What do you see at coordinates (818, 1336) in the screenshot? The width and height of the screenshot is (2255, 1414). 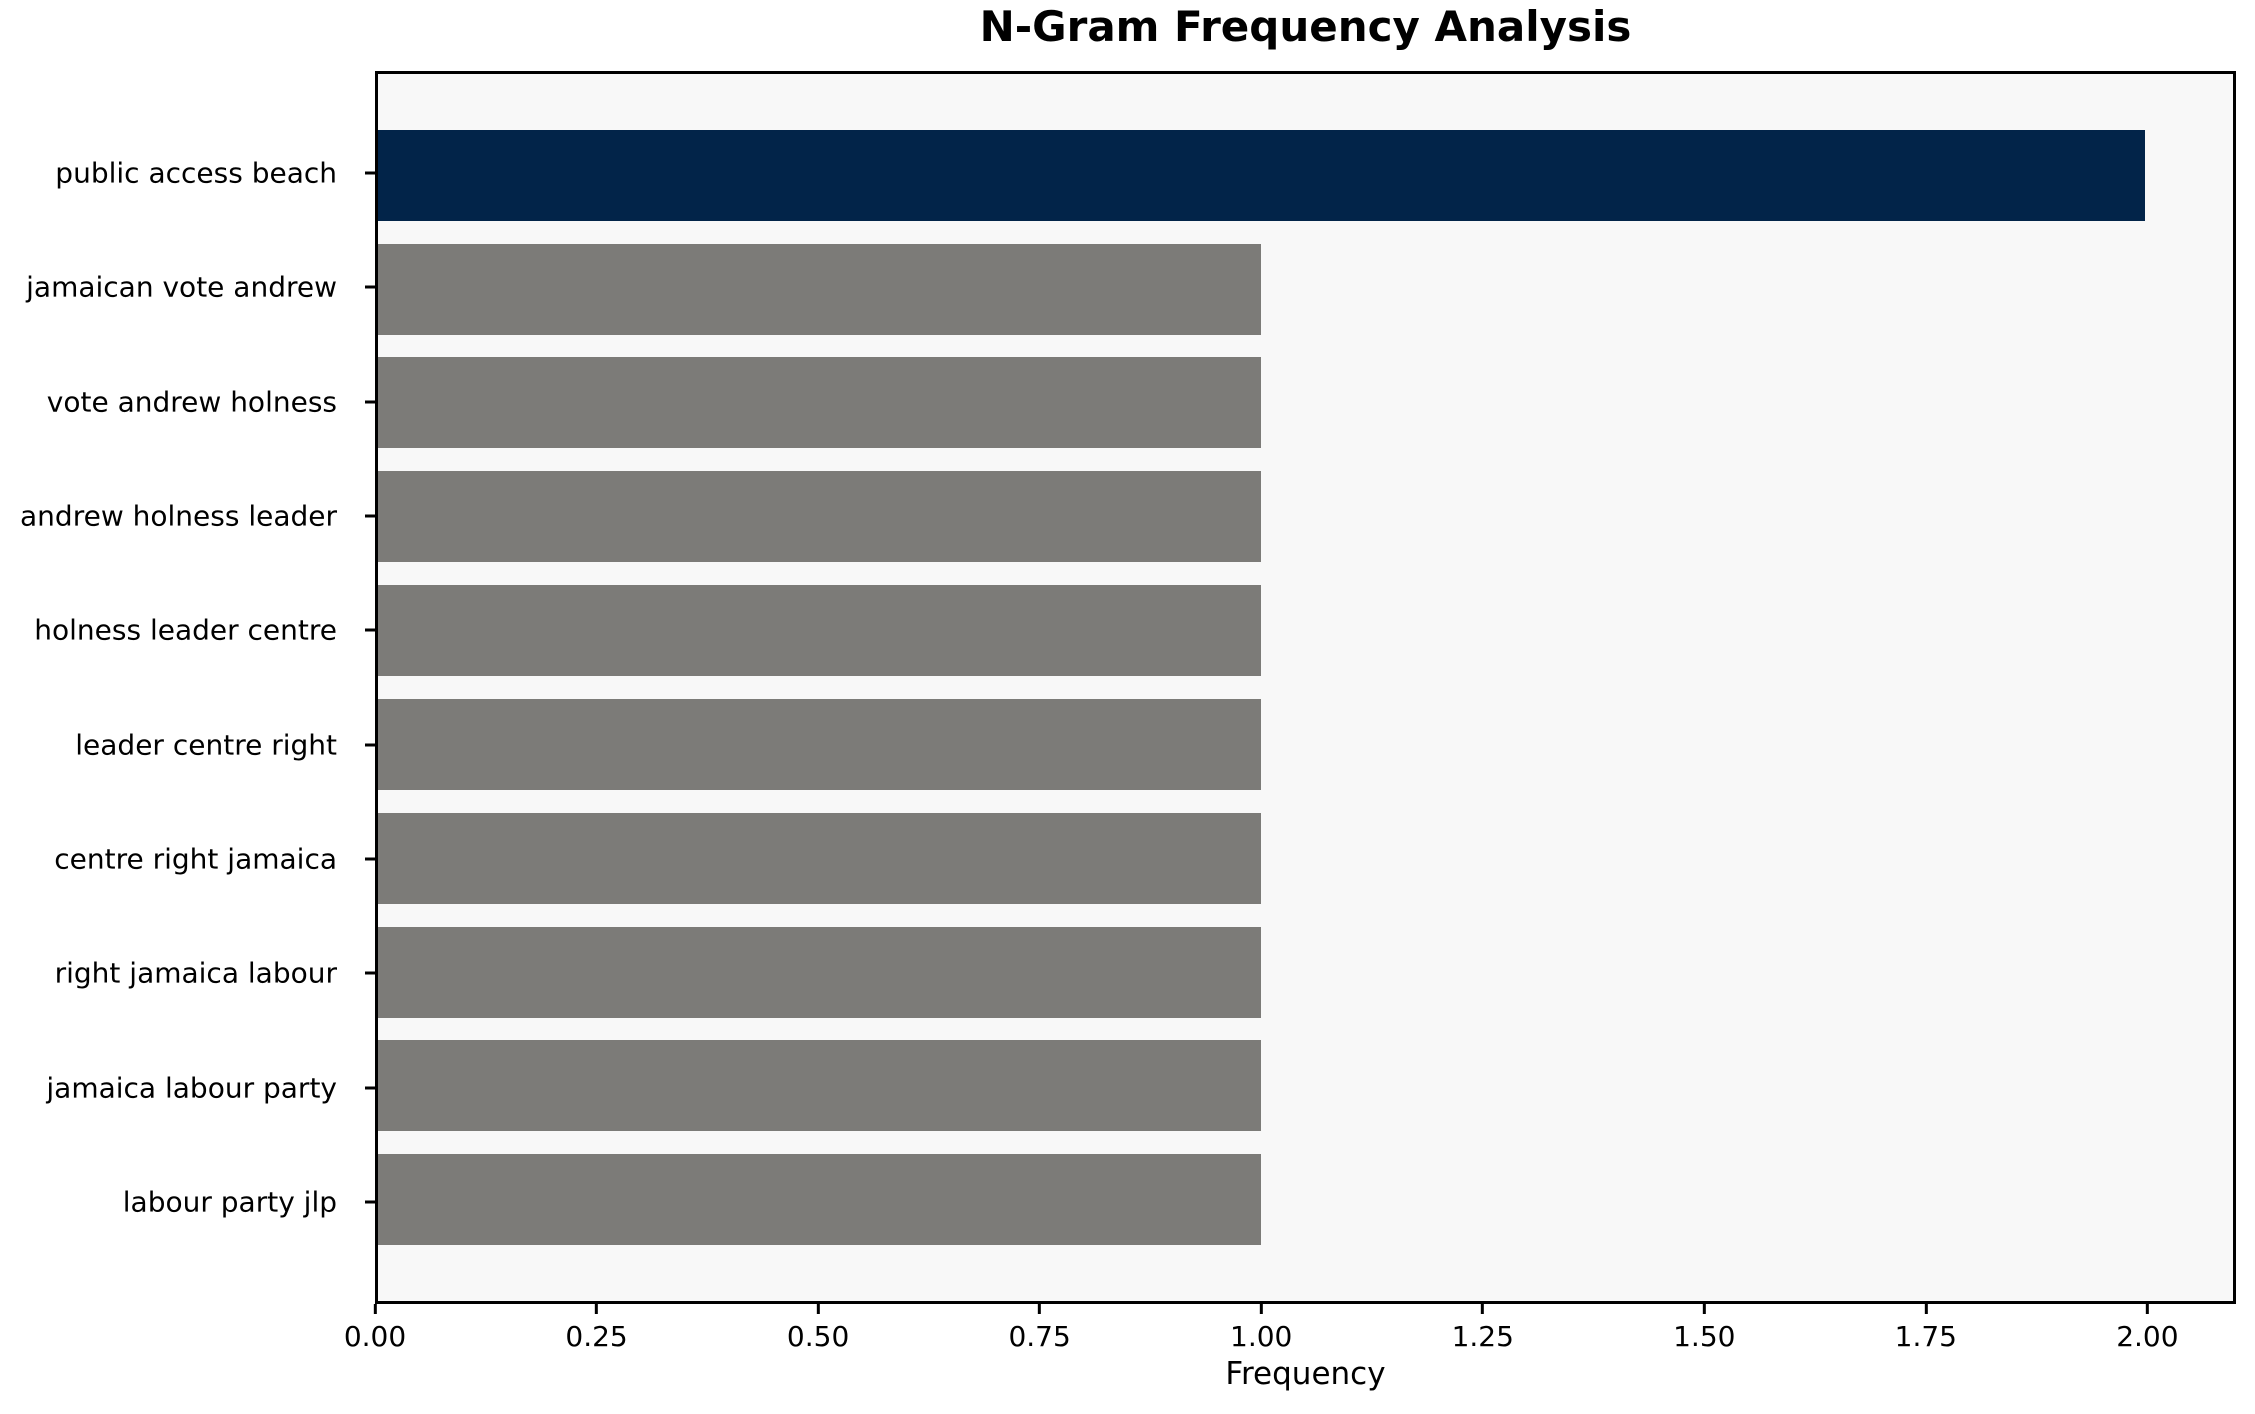 I see `x-tick-label: 0.50` at bounding box center [818, 1336].